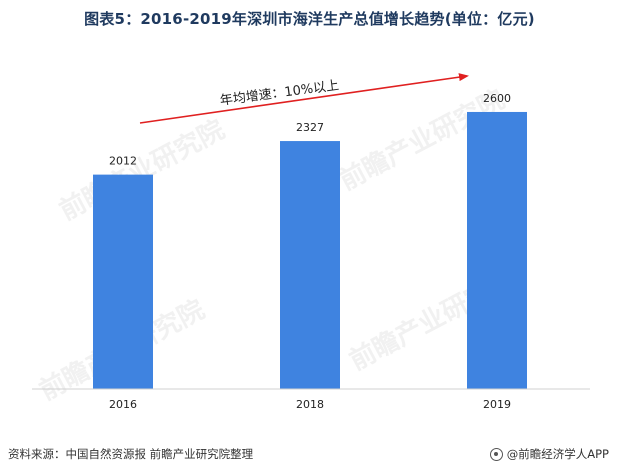  Describe the element at coordinates (310, 127) in the screenshot. I see `data-label-2018: 2327` at that location.